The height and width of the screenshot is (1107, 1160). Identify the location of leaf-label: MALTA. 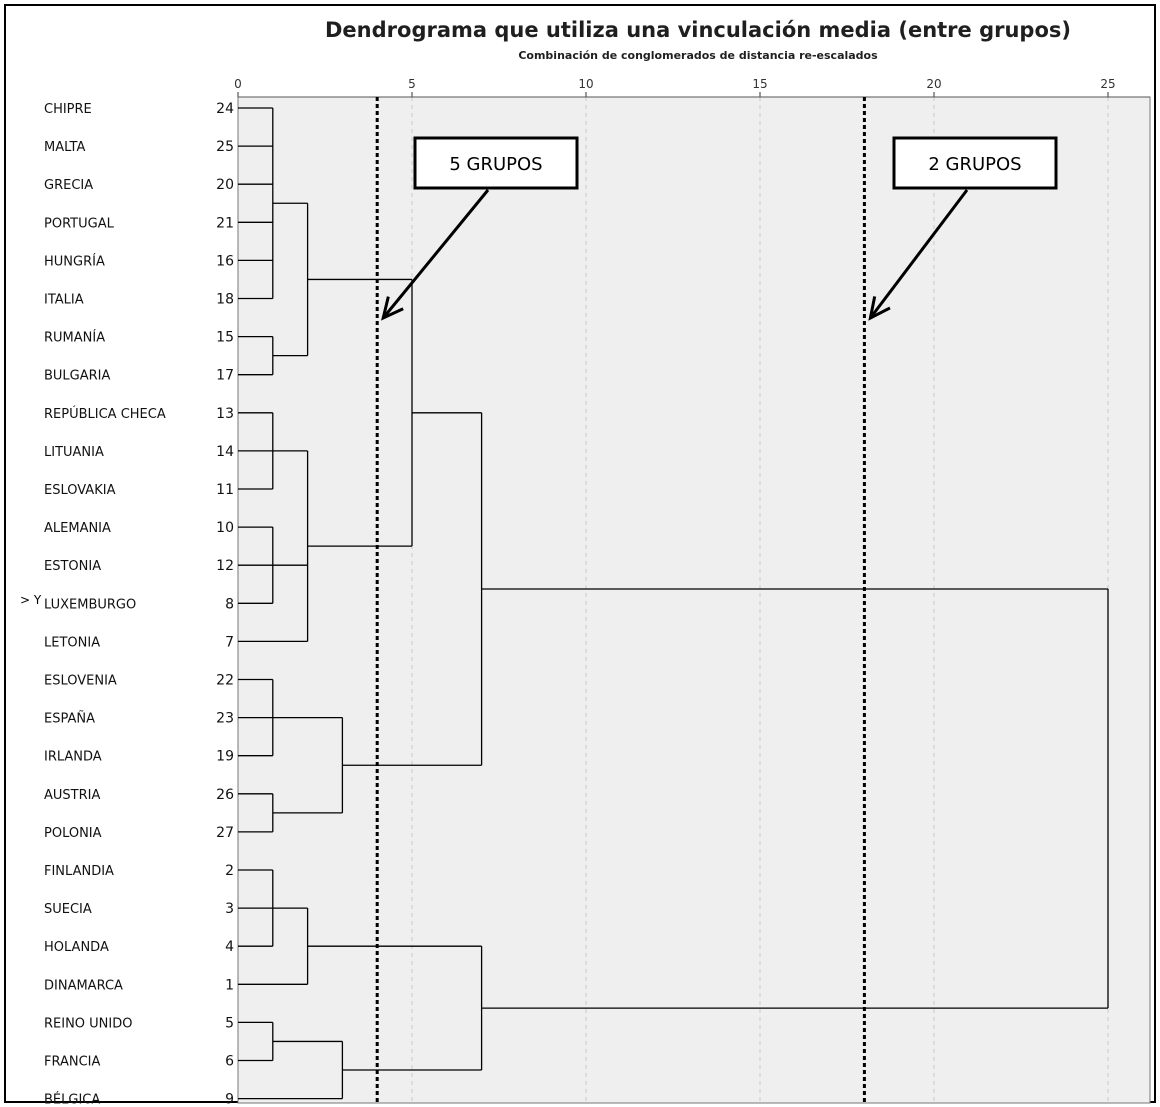
(64, 147).